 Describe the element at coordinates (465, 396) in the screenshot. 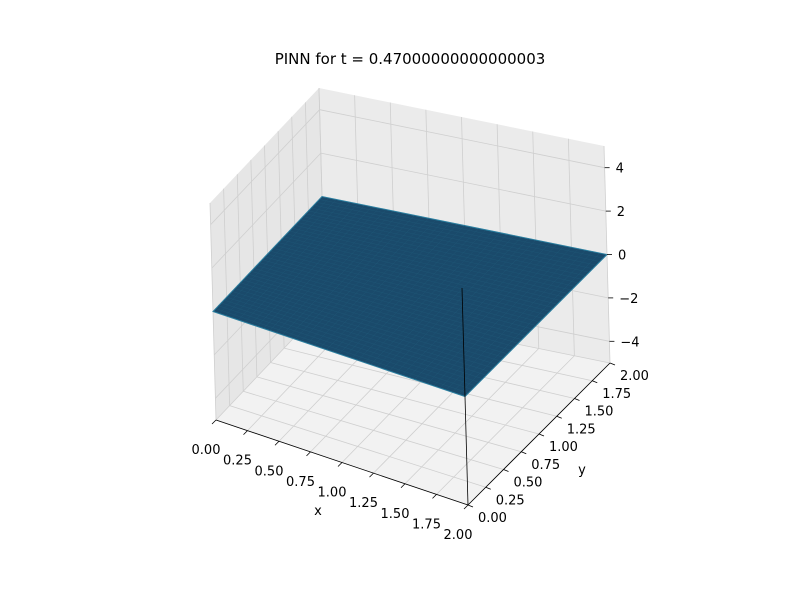

I see `z-axis-line` at that location.